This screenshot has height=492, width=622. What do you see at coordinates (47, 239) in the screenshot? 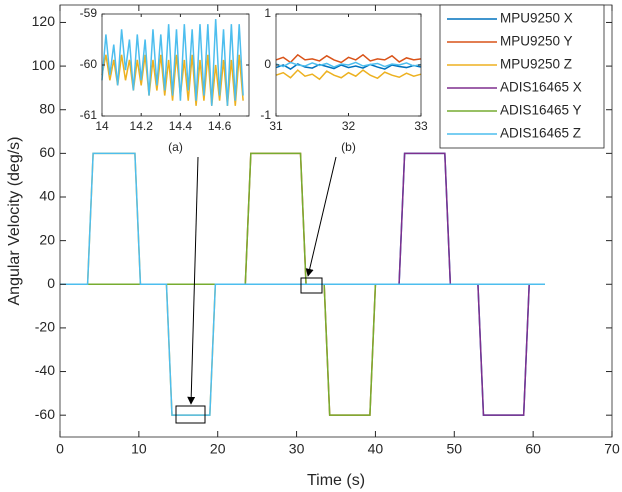
I see `y-tick-label: 20` at bounding box center [47, 239].